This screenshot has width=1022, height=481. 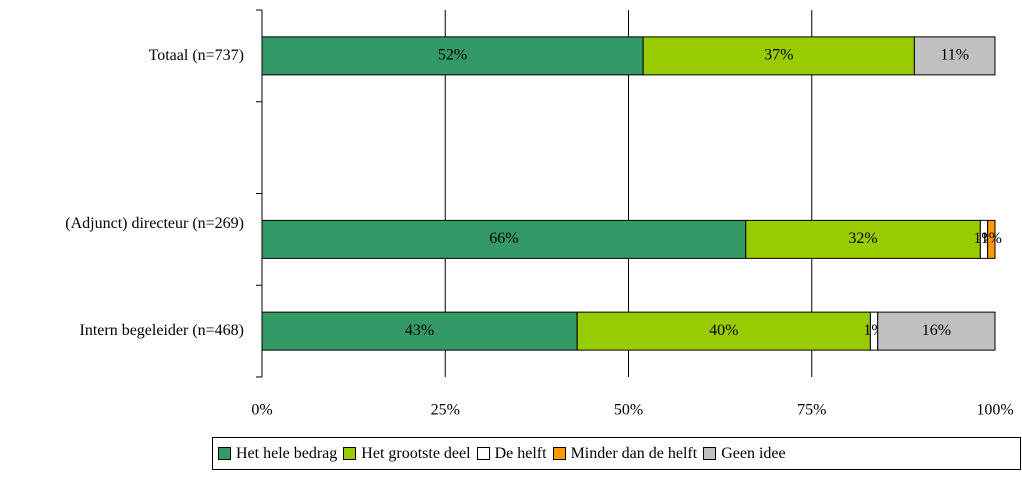 What do you see at coordinates (753, 453) in the screenshot?
I see `legend-label: Geen idee` at bounding box center [753, 453].